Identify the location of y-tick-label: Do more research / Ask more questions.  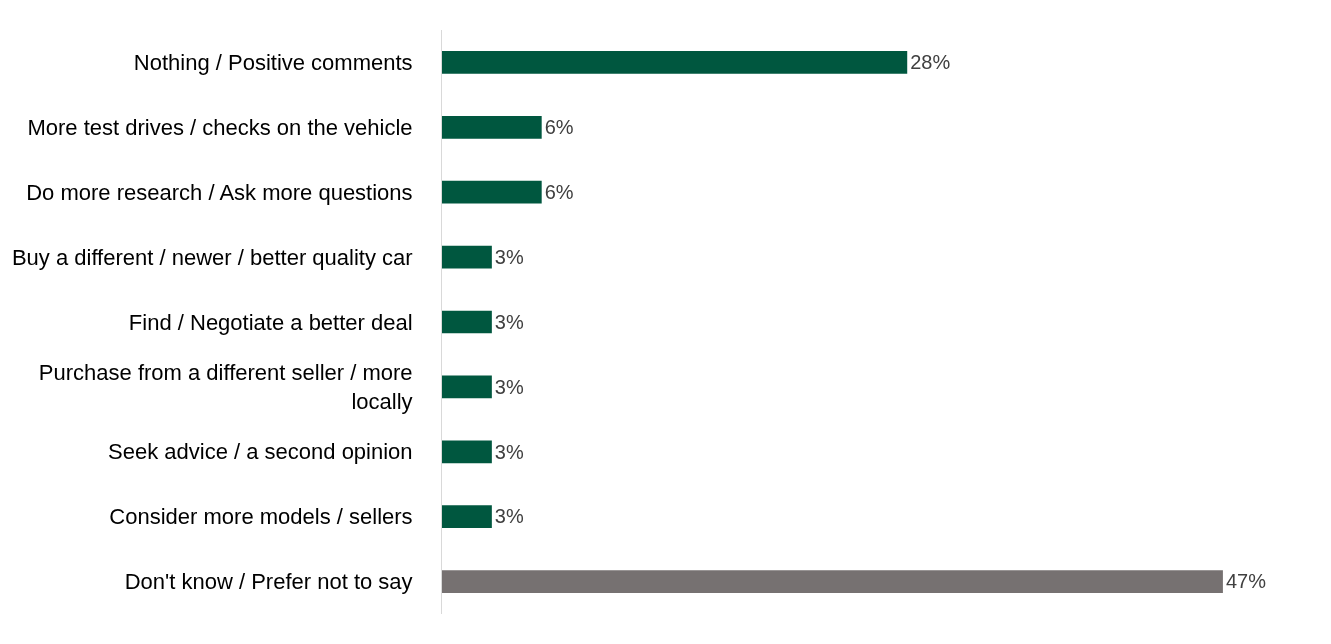
(219, 192).